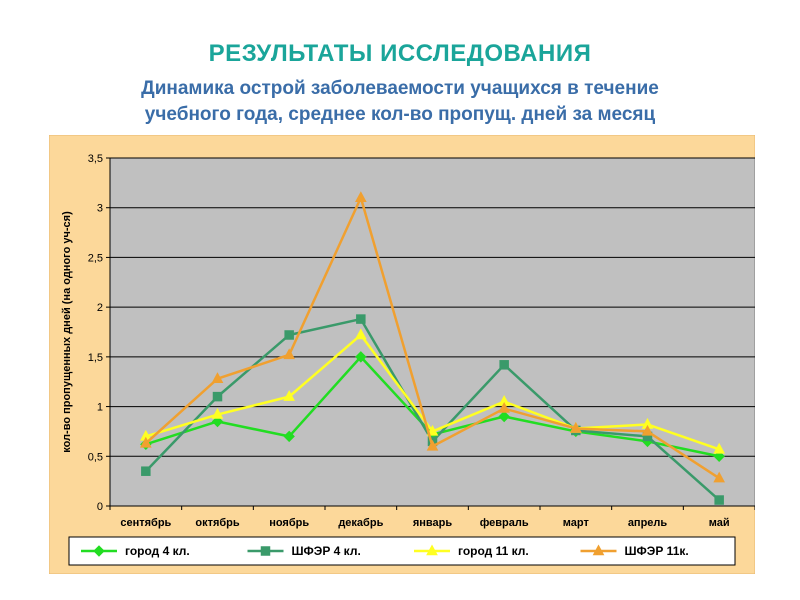 The width and height of the screenshot is (800, 600). What do you see at coordinates (217, 523) in the screenshot?
I see `x-tick-label: октябрь` at bounding box center [217, 523].